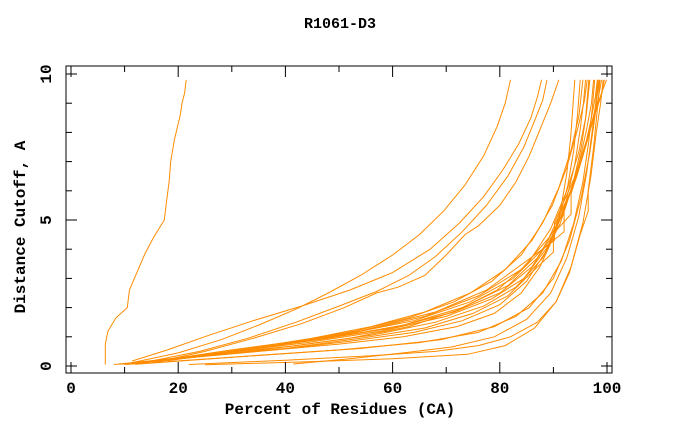  What do you see at coordinates (47, 73) in the screenshot?
I see `y-tick-label: 10` at bounding box center [47, 73].